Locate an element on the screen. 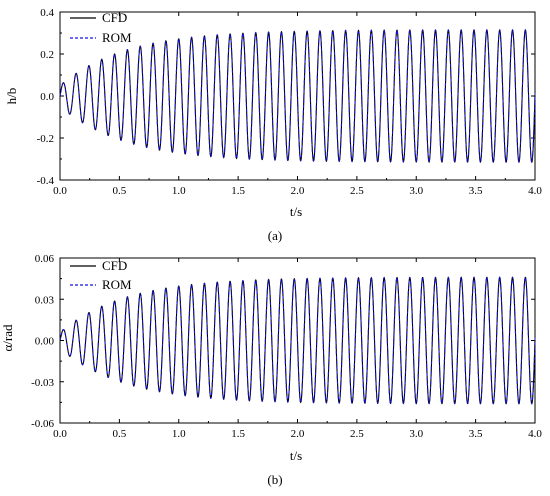  y-tick-label: 0.0 is located at coordinates (47, 97).